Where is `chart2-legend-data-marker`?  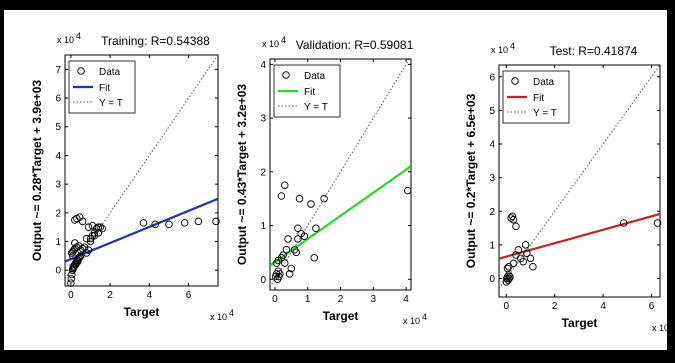
chart2-legend-data-marker is located at coordinates (286, 75).